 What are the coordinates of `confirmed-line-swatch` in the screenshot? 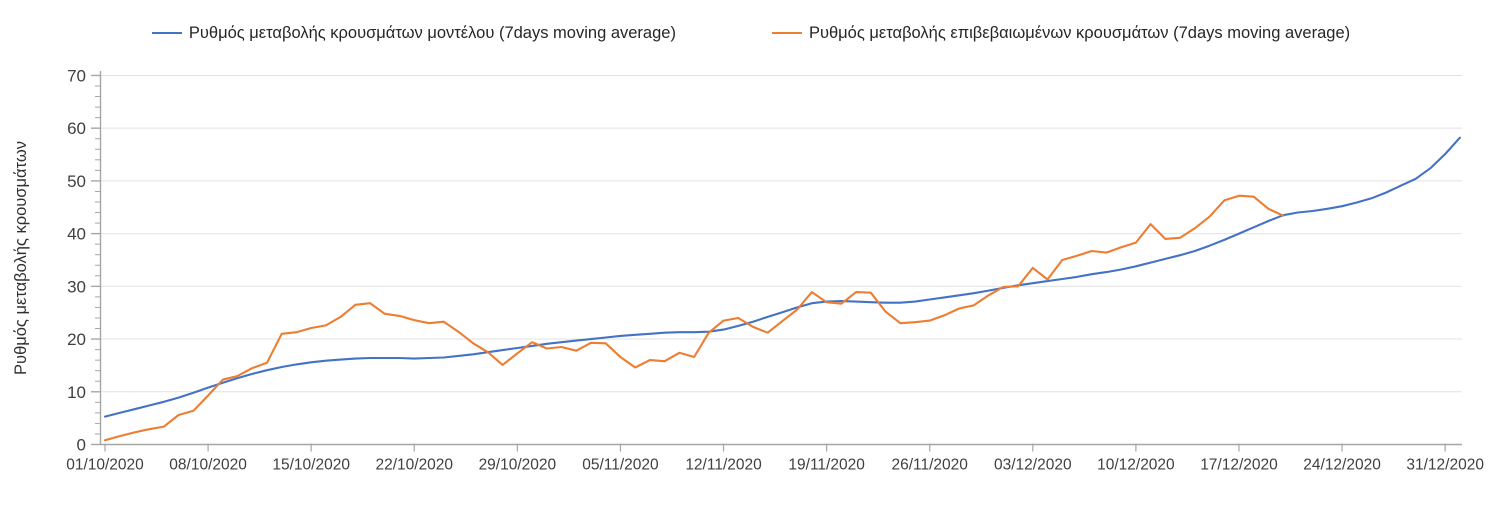 It's located at (786, 33).